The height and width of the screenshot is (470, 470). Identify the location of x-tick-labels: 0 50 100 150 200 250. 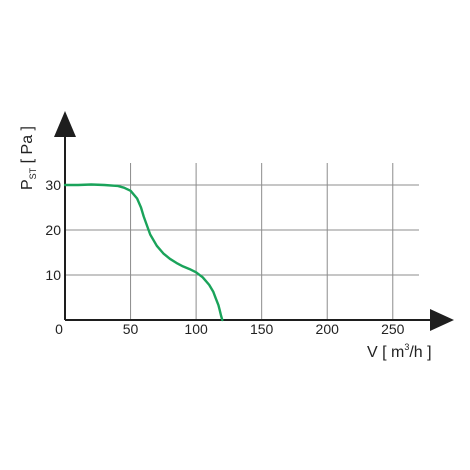
(230, 329).